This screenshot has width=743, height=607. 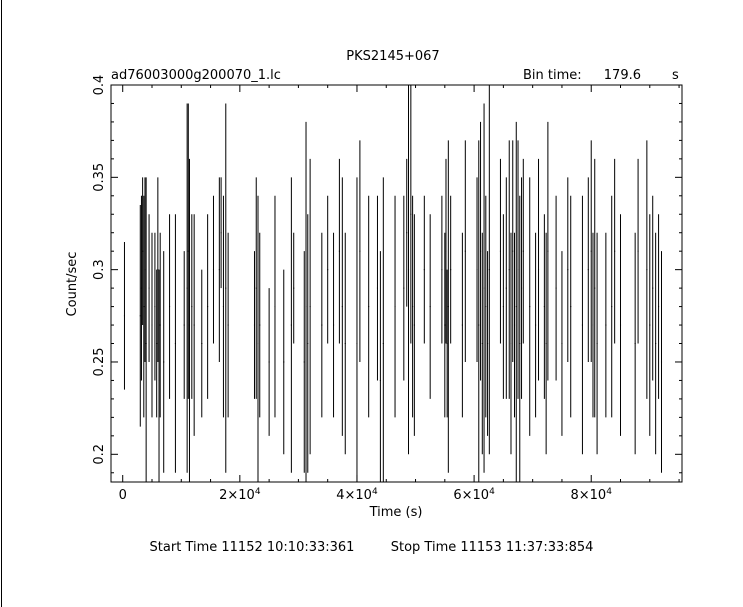 What do you see at coordinates (552, 75) in the screenshot?
I see `bin-time-label: Bin time:` at bounding box center [552, 75].